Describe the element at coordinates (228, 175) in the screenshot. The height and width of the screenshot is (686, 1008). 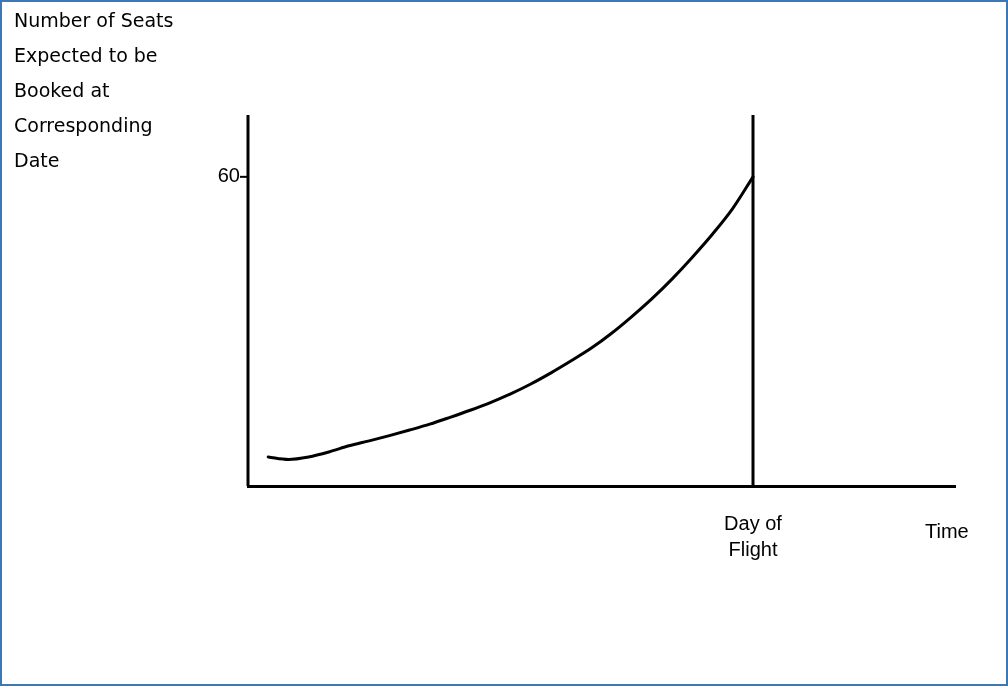
I see `text: 60` at that location.